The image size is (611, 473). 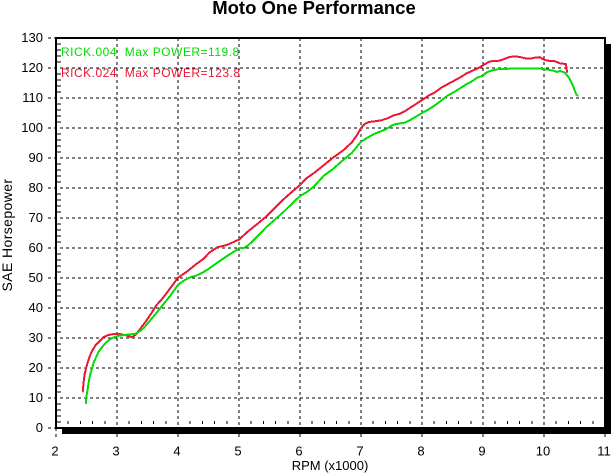 What do you see at coordinates (176, 451) in the screenshot?
I see `svg-text: 4` at bounding box center [176, 451].